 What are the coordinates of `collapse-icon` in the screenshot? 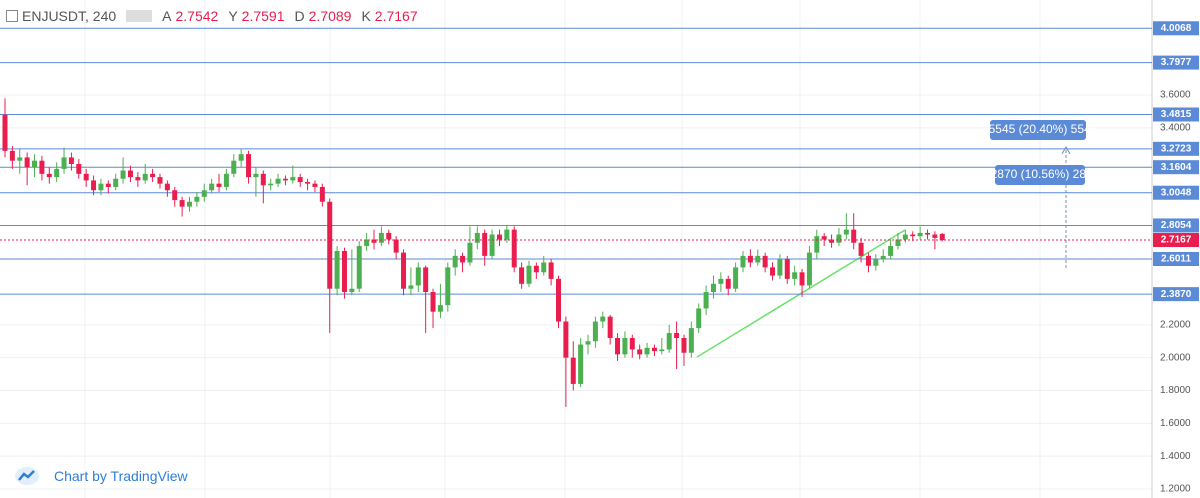 It's located at (12, 16).